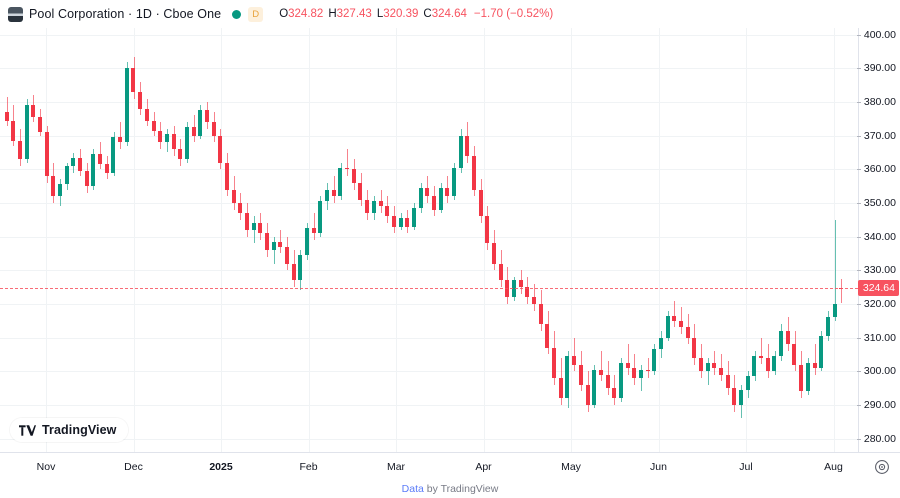  Describe the element at coordinates (513, 14) in the screenshot. I see `change-value: −1.70 (−0.52%)` at that location.